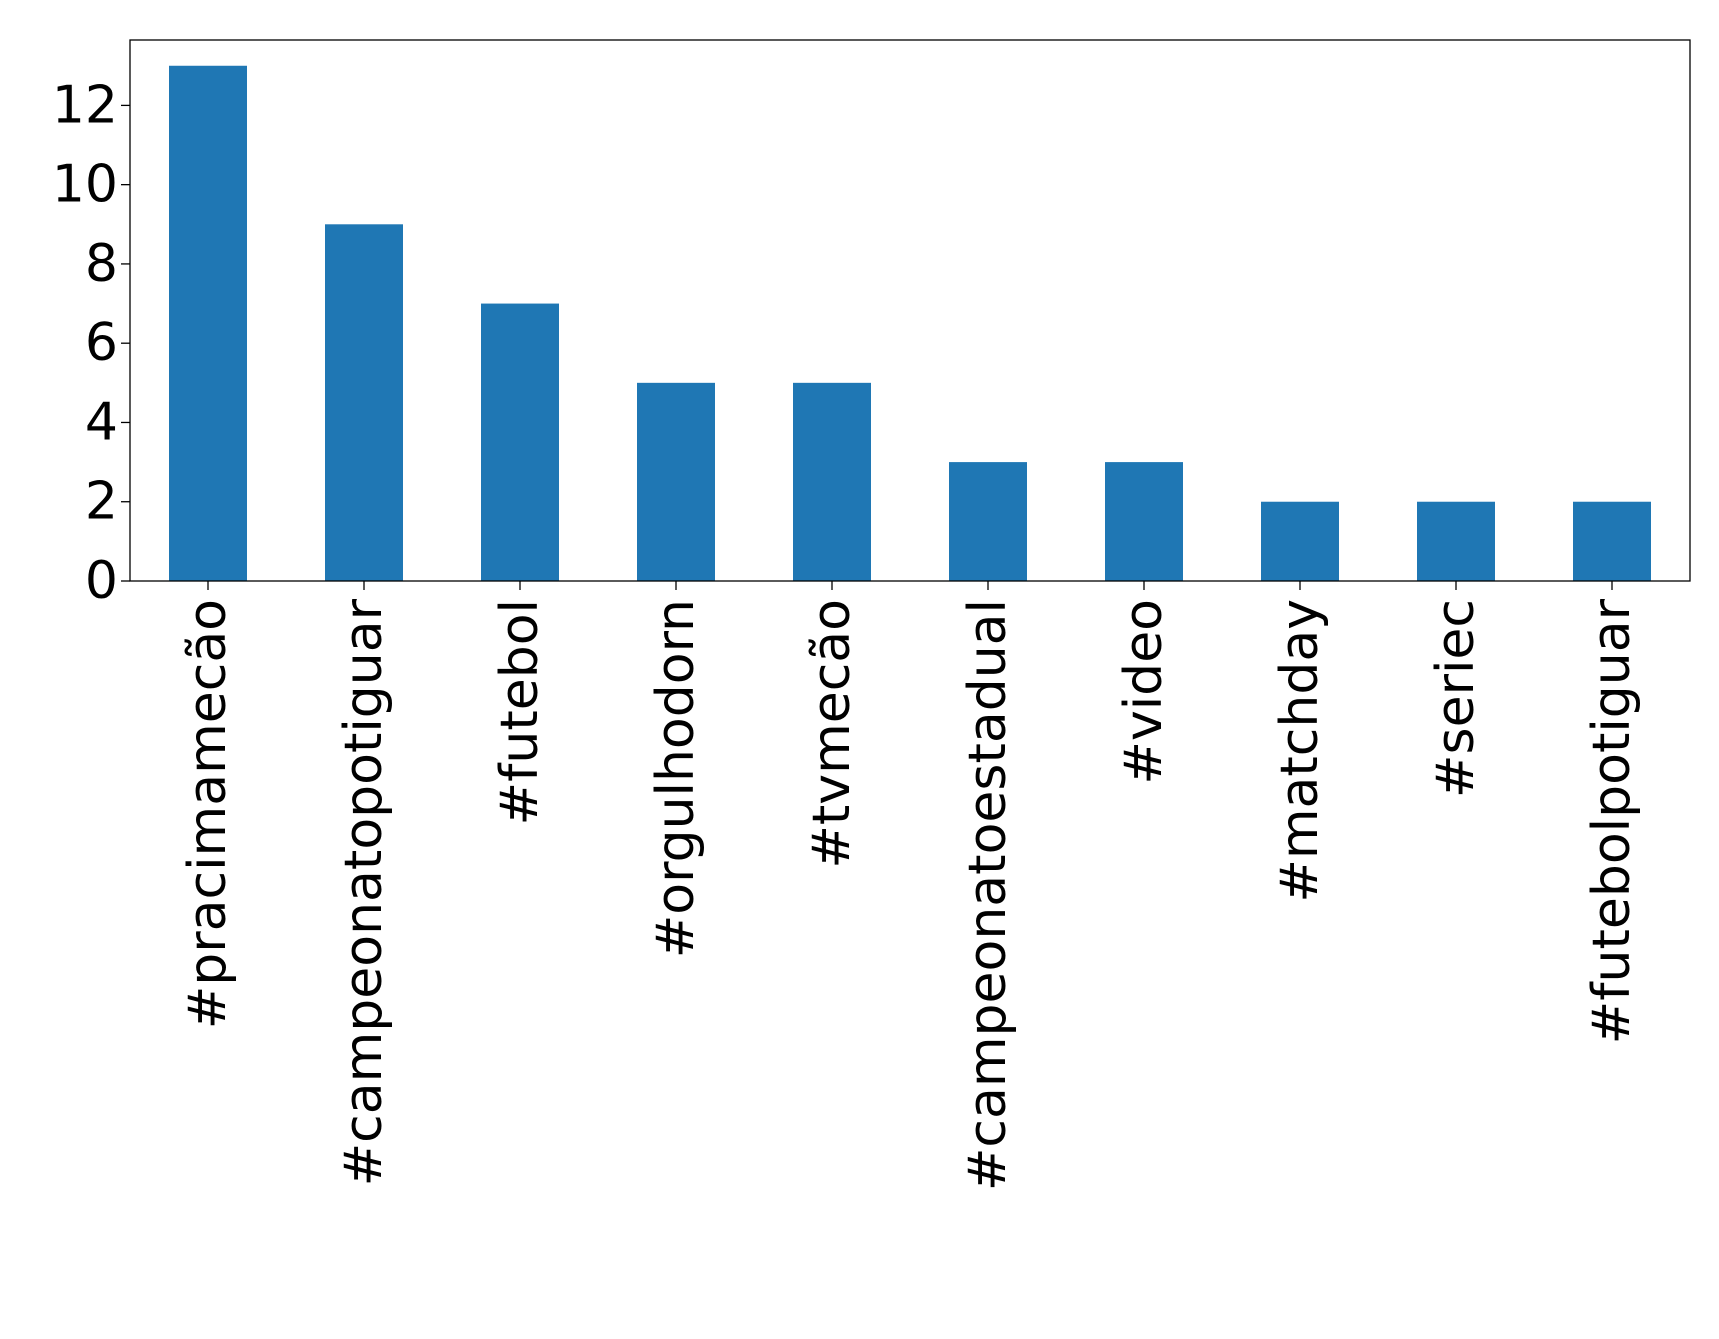  What do you see at coordinates (101, 264) in the screenshot?
I see `y-tick-label-4: 8` at bounding box center [101, 264].